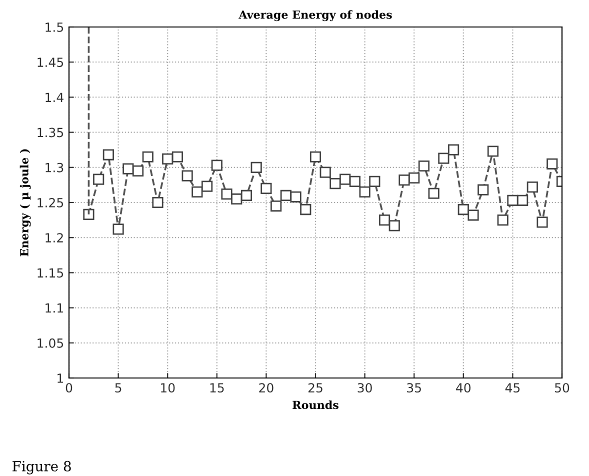  I want to click on y-tick-label: 1.05, so click(51, 343).